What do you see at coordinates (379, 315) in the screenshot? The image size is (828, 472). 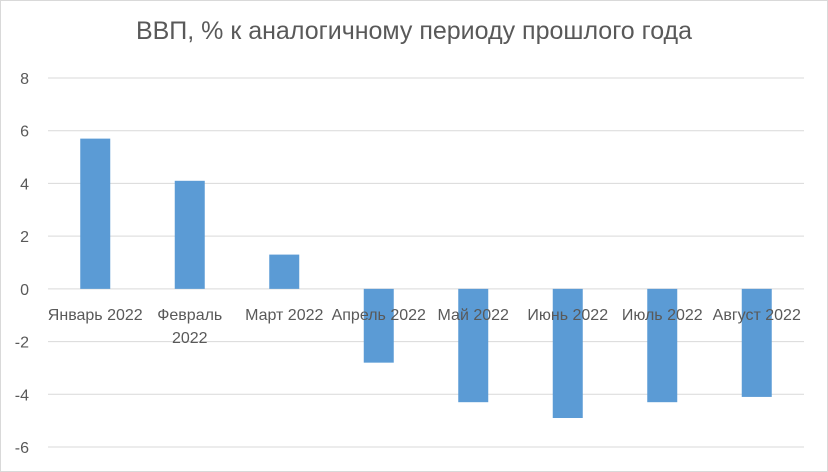 I see `x-tick-label: Апрель 2022` at bounding box center [379, 315].